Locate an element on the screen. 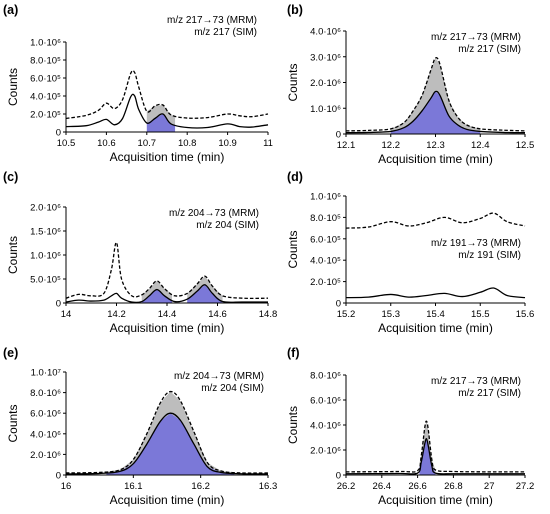  y-tick-label: 4.0·10⁵ is located at coordinates (325, 261).